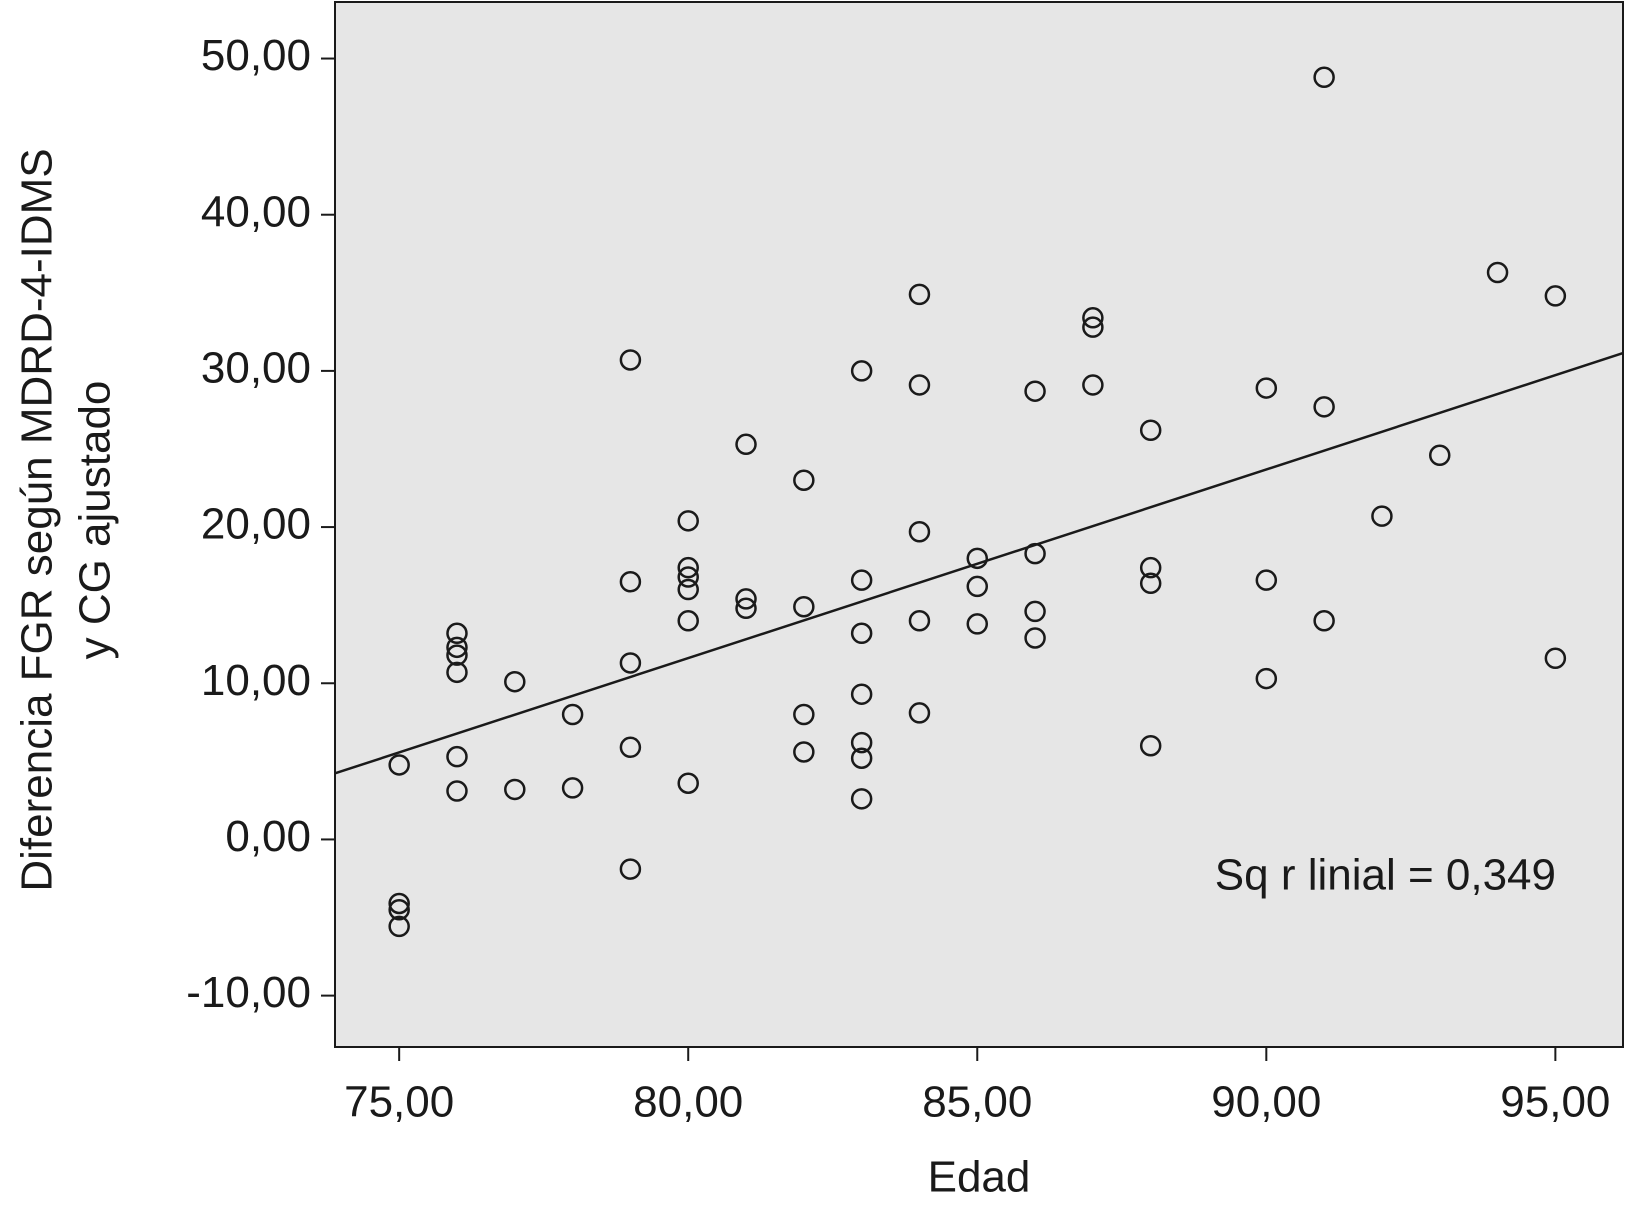 The image size is (1626, 1208). Describe the element at coordinates (977, 1102) in the screenshot. I see `x-tick-label: 85,00` at that location.